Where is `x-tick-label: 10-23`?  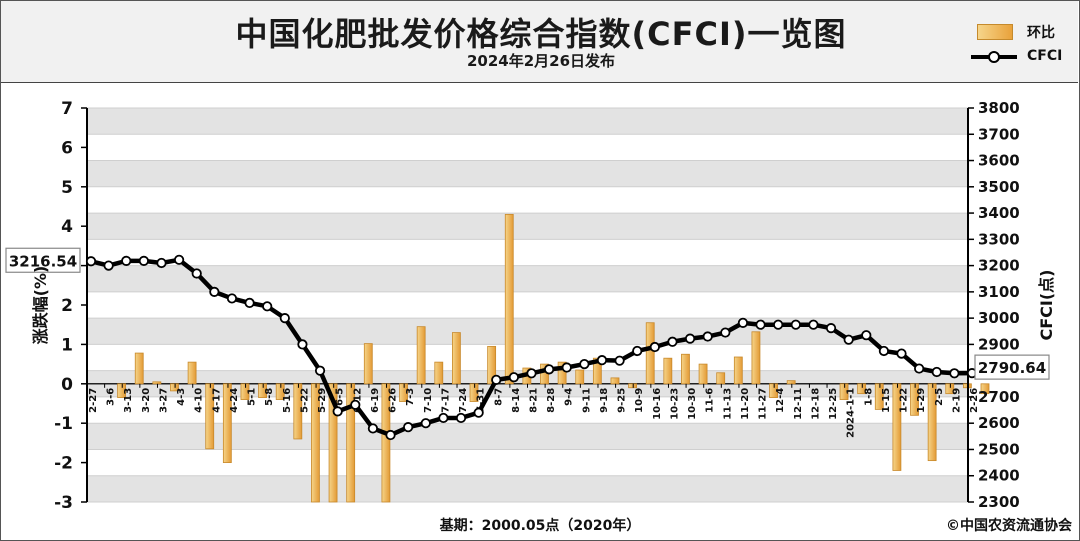 x-tick-label: 10-23 is located at coordinates (674, 404).